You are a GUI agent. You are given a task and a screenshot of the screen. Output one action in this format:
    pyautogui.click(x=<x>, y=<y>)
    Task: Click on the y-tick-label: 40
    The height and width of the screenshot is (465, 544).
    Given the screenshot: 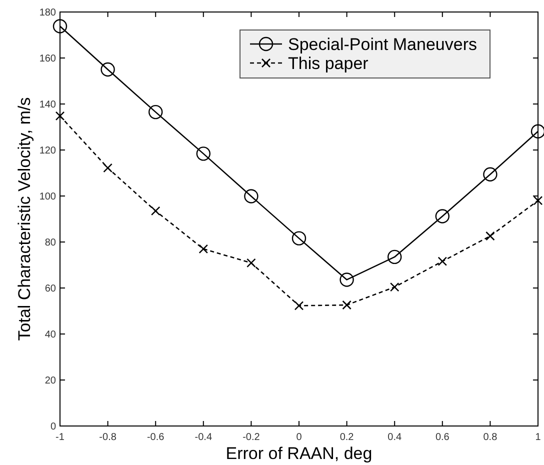 What is the action you would take?
    pyautogui.click(x=50, y=335)
    